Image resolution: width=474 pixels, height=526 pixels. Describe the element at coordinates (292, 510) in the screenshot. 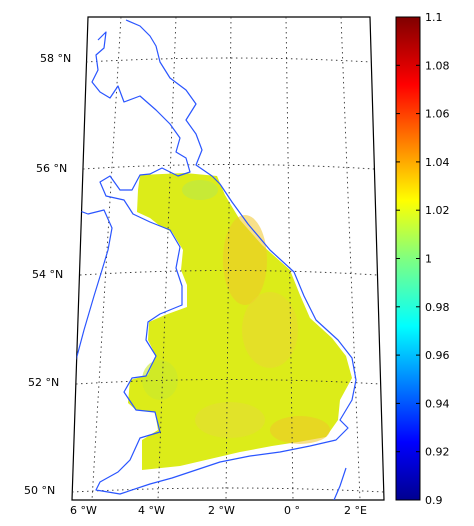

I see `lon-label-0: 0 °` at that location.